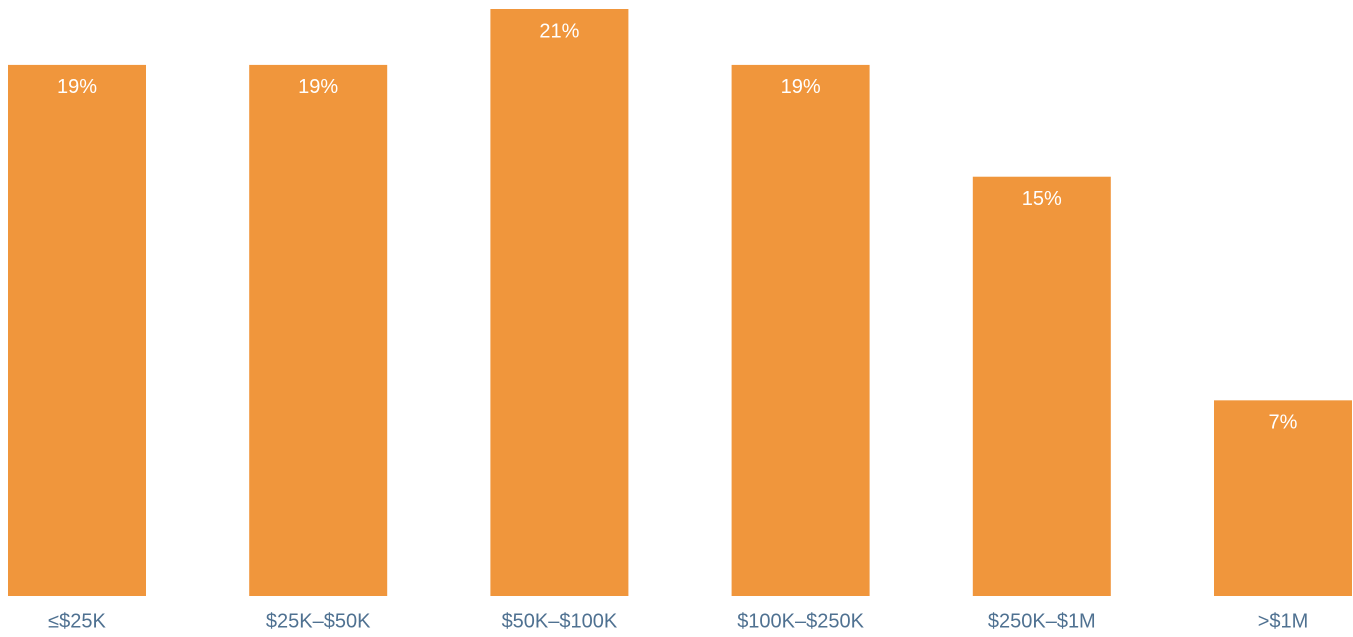  What do you see at coordinates (1042, 199) in the screenshot?
I see `value-label: 15%` at bounding box center [1042, 199].